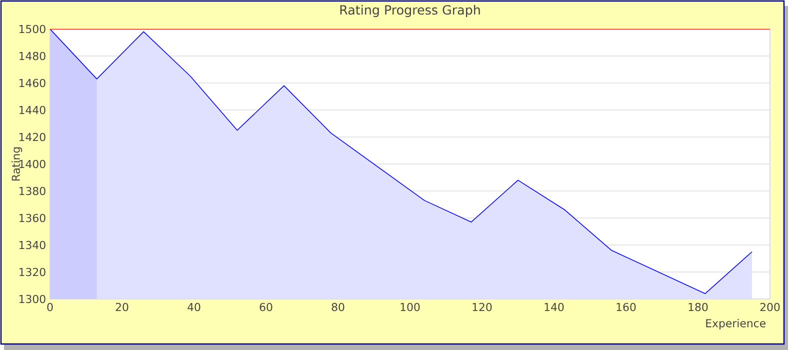  Describe the element at coordinates (410, 11) in the screenshot. I see `chart-title: Rating Progress Graph` at that location.